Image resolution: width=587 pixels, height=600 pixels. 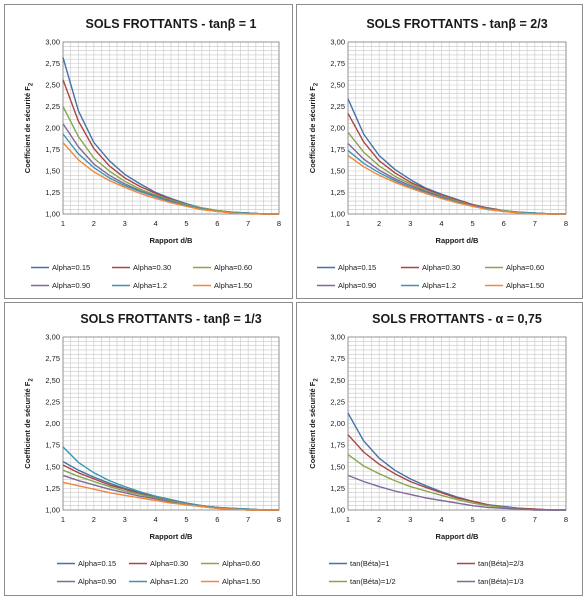 I want to click on legend-label: Alpha=0.90, so click(x=357, y=285).